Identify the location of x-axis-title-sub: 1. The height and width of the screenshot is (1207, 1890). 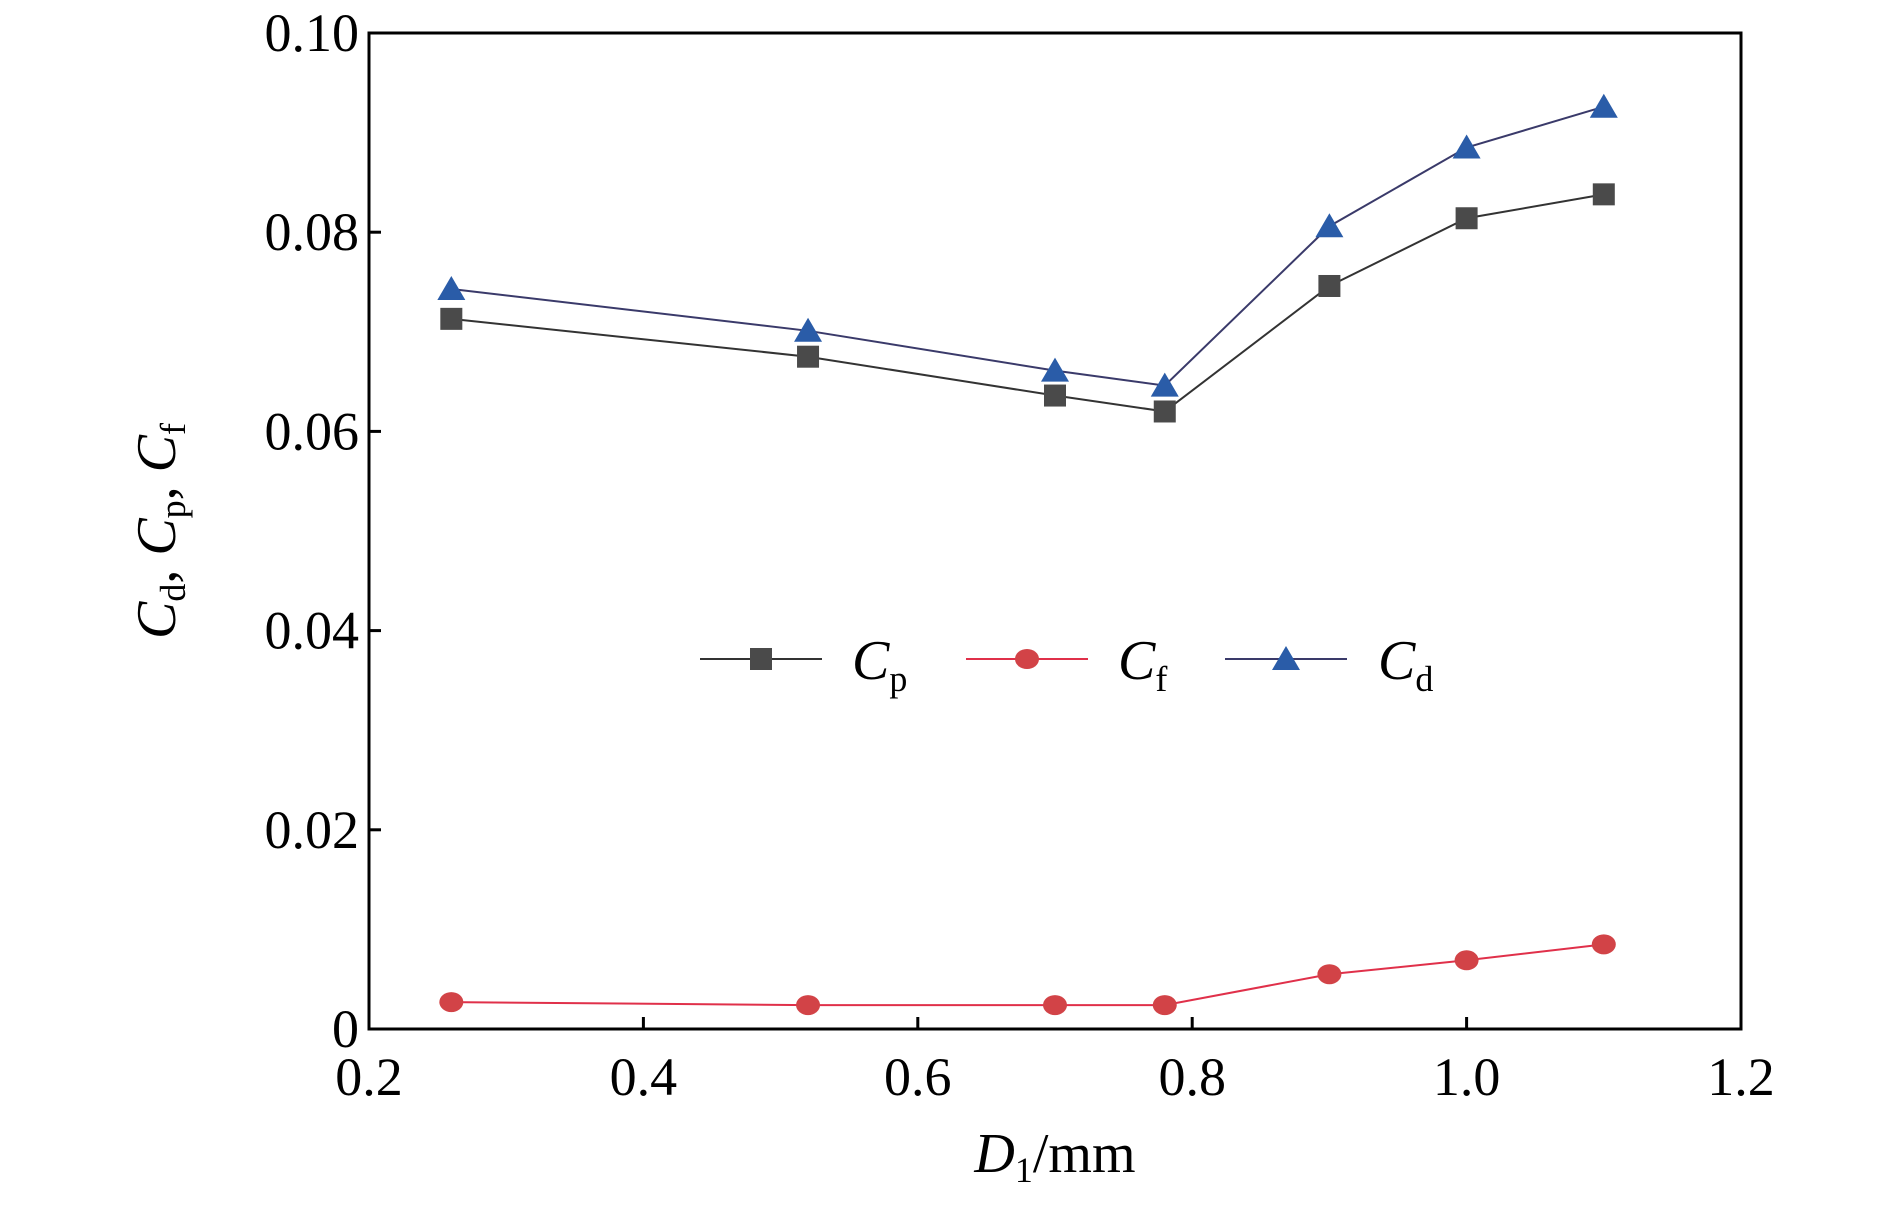
(1024, 1170).